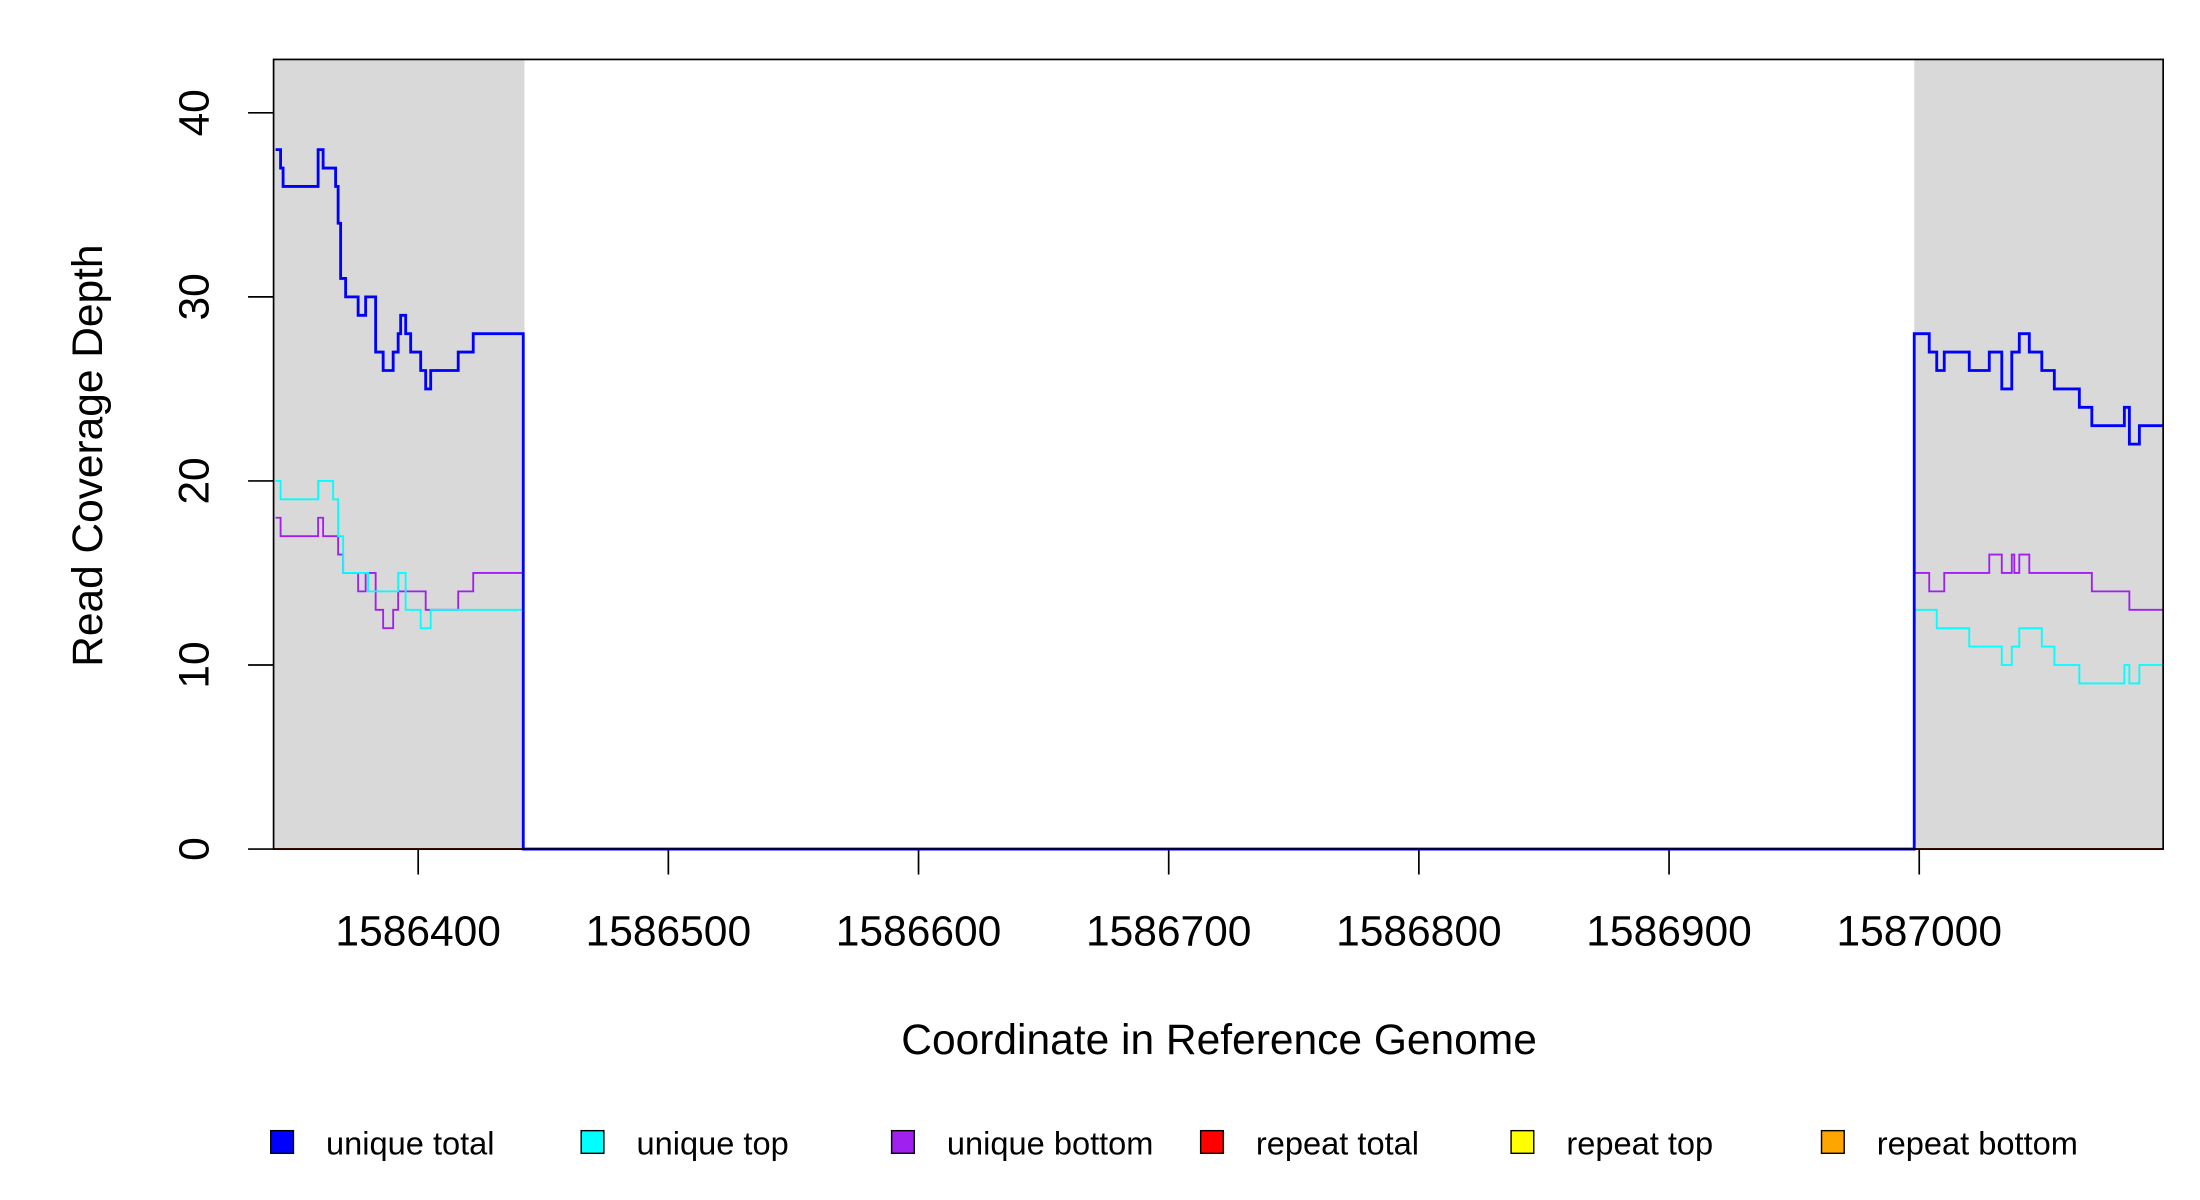  What do you see at coordinates (1918, 931) in the screenshot?
I see `x-tick-label: 1587000` at bounding box center [1918, 931].